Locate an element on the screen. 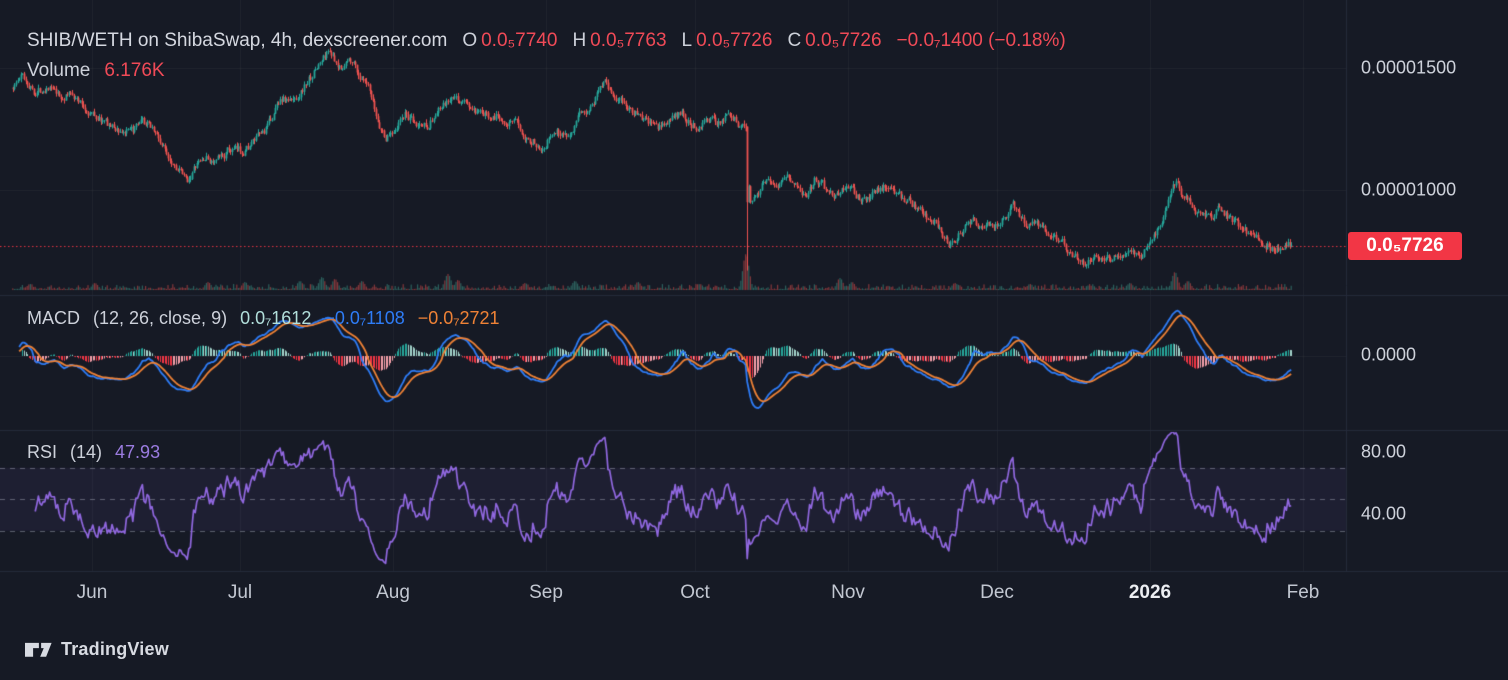  macd-hist-value: 0.0₇1612 is located at coordinates (276, 318).